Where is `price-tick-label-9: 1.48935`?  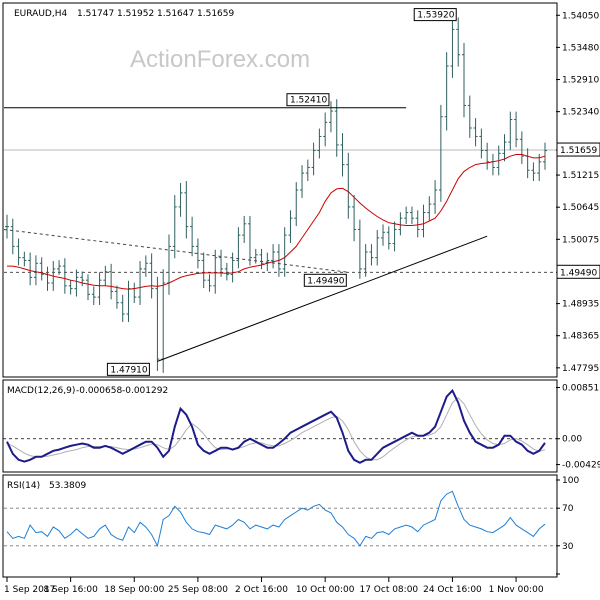 price-tick-label-9: 1.48935 is located at coordinates (580, 305).